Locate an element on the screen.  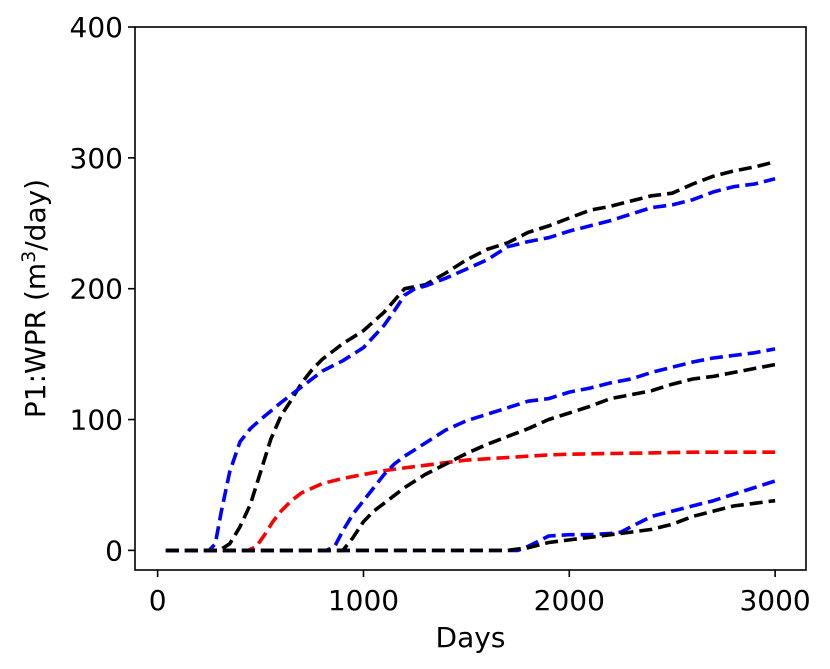
x-tick-label: 1000 is located at coordinates (363, 600).